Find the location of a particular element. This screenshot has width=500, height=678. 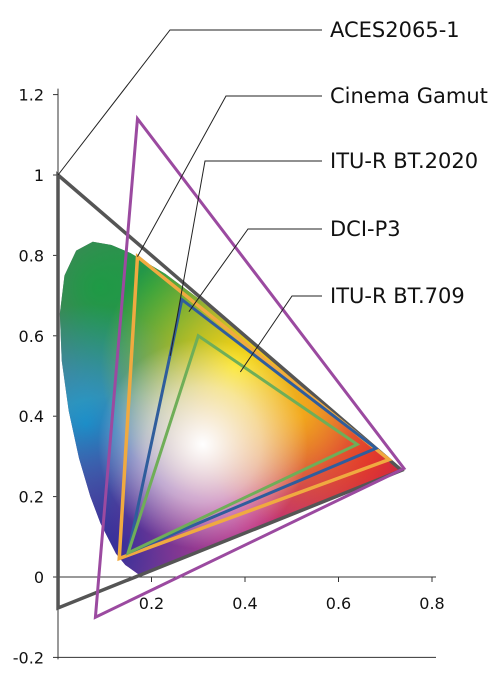

y-tick-label: 0 is located at coordinates (39, 577).